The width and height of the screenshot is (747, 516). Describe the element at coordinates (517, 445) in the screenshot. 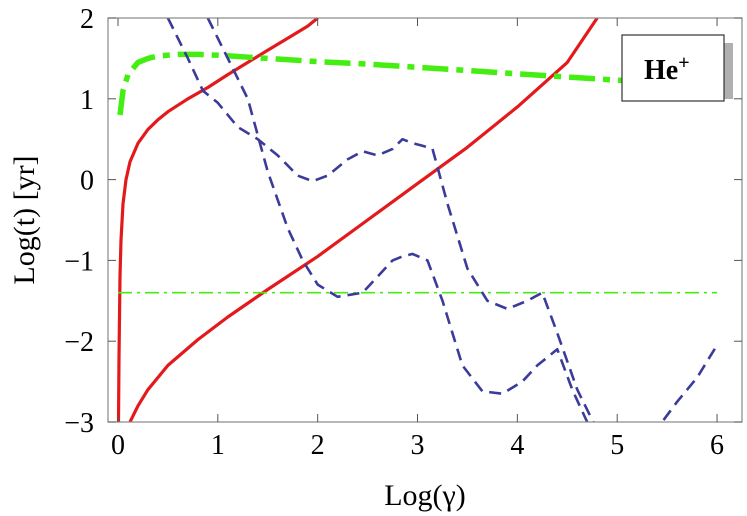

I see `x-tick-label: 4` at that location.